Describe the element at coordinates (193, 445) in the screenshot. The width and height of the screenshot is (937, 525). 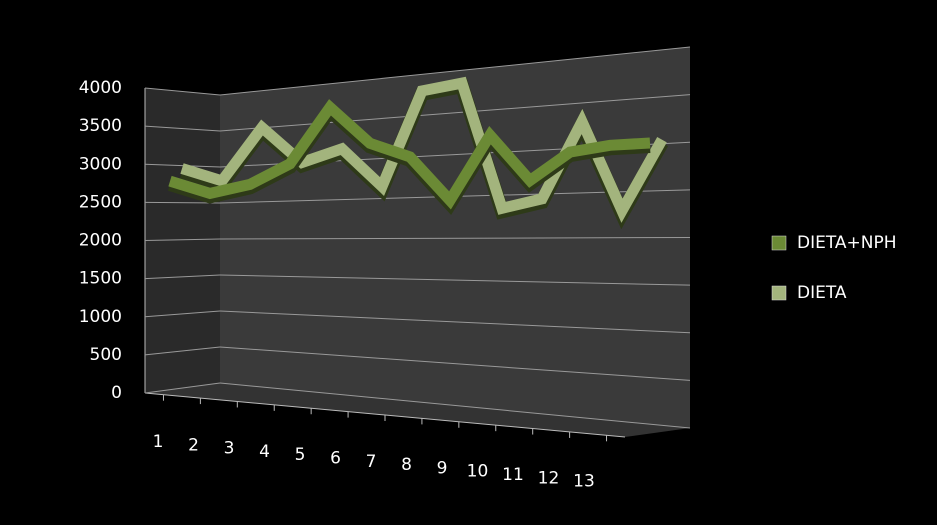
I see `x-tick-label: 2` at that location.